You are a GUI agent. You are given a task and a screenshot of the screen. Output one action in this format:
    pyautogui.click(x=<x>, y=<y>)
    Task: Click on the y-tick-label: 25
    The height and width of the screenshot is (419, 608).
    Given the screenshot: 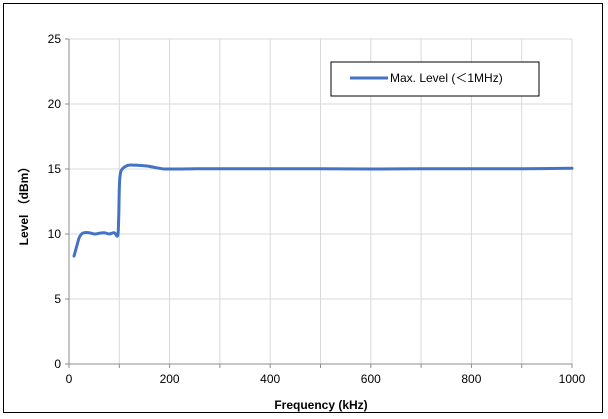 What is the action you would take?
    pyautogui.click(x=55, y=39)
    